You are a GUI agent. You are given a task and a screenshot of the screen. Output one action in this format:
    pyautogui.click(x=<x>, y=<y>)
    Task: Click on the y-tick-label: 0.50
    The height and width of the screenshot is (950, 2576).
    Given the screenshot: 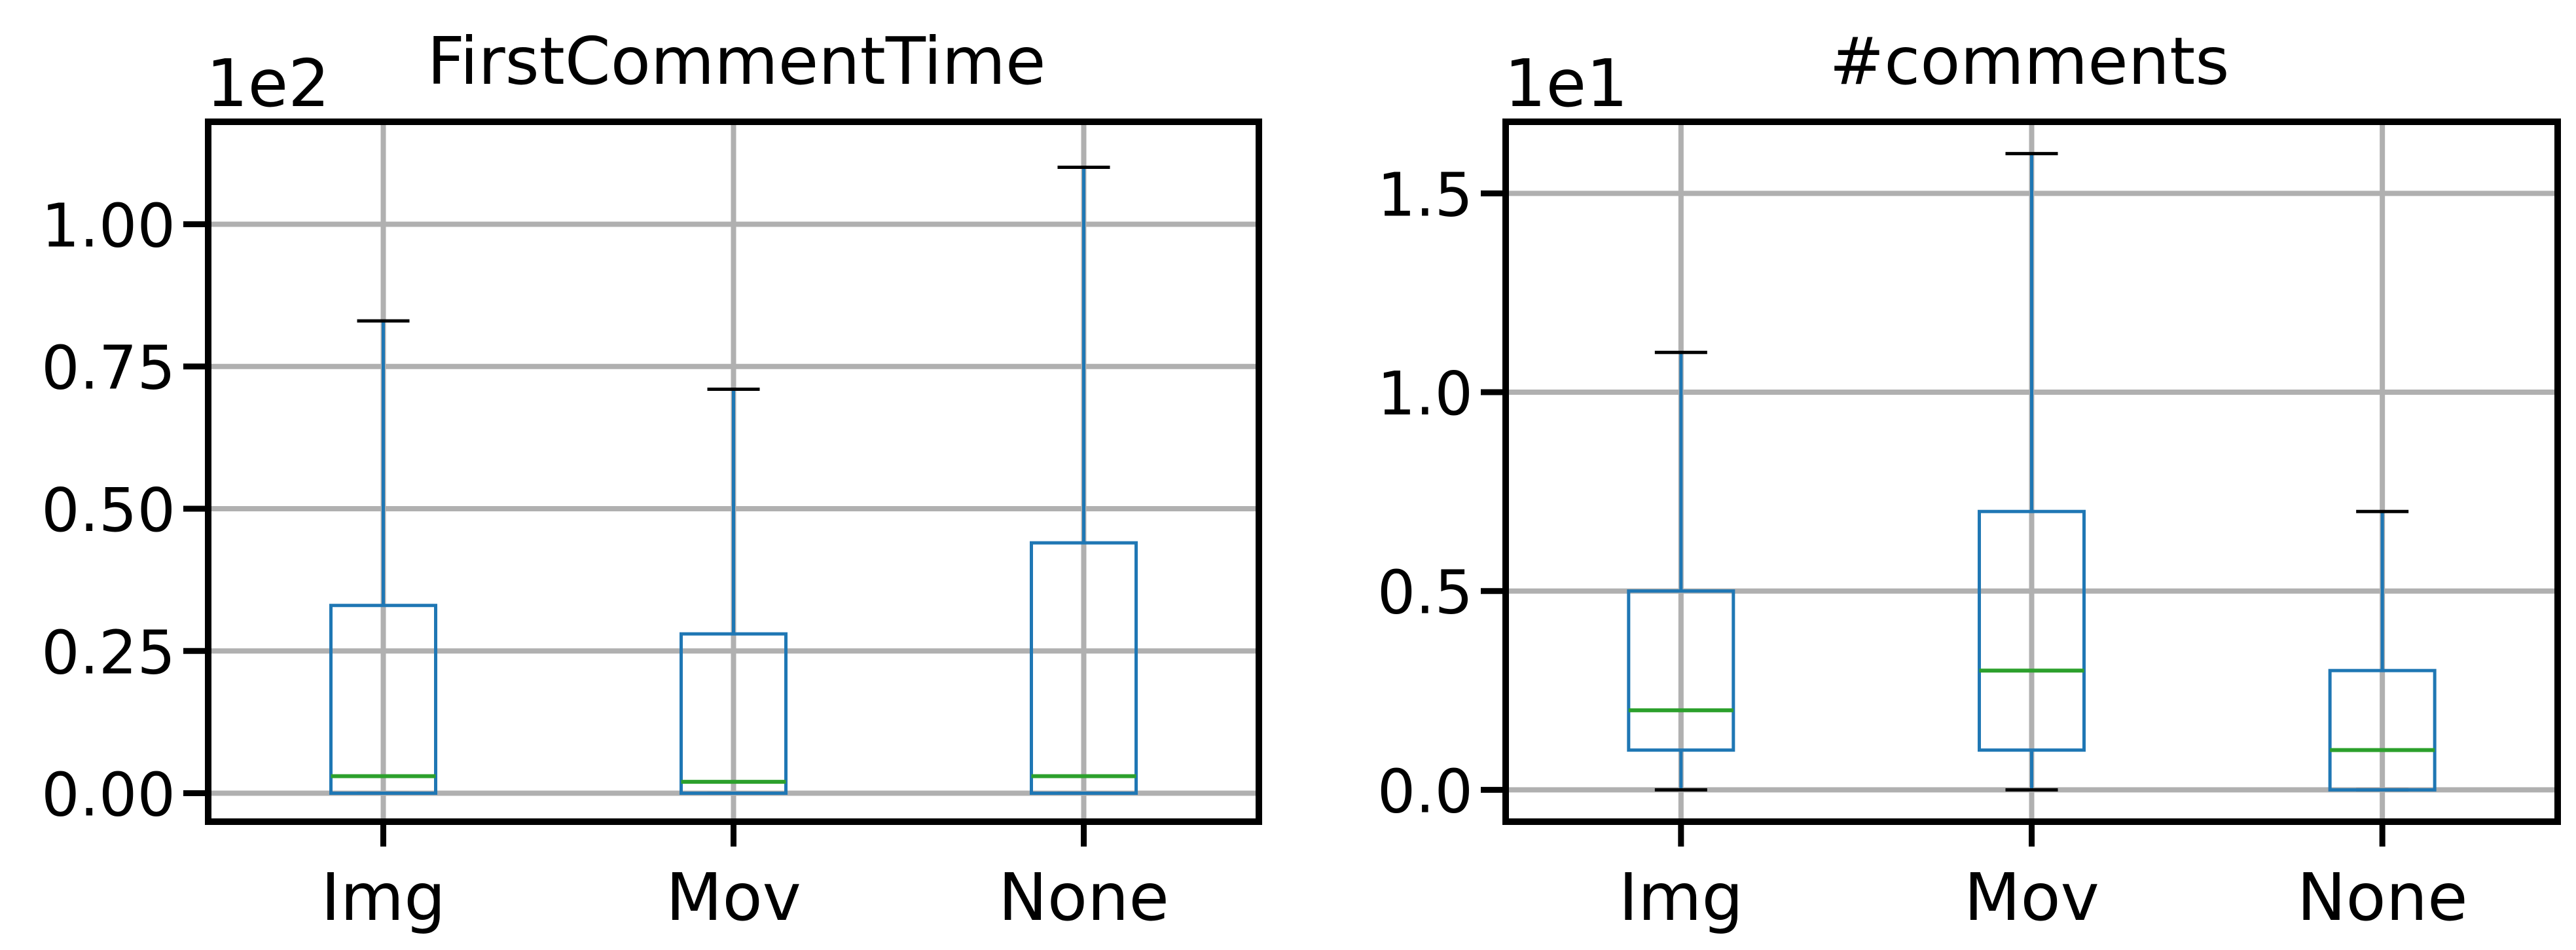 What is the action you would take?
    pyautogui.click(x=108, y=510)
    